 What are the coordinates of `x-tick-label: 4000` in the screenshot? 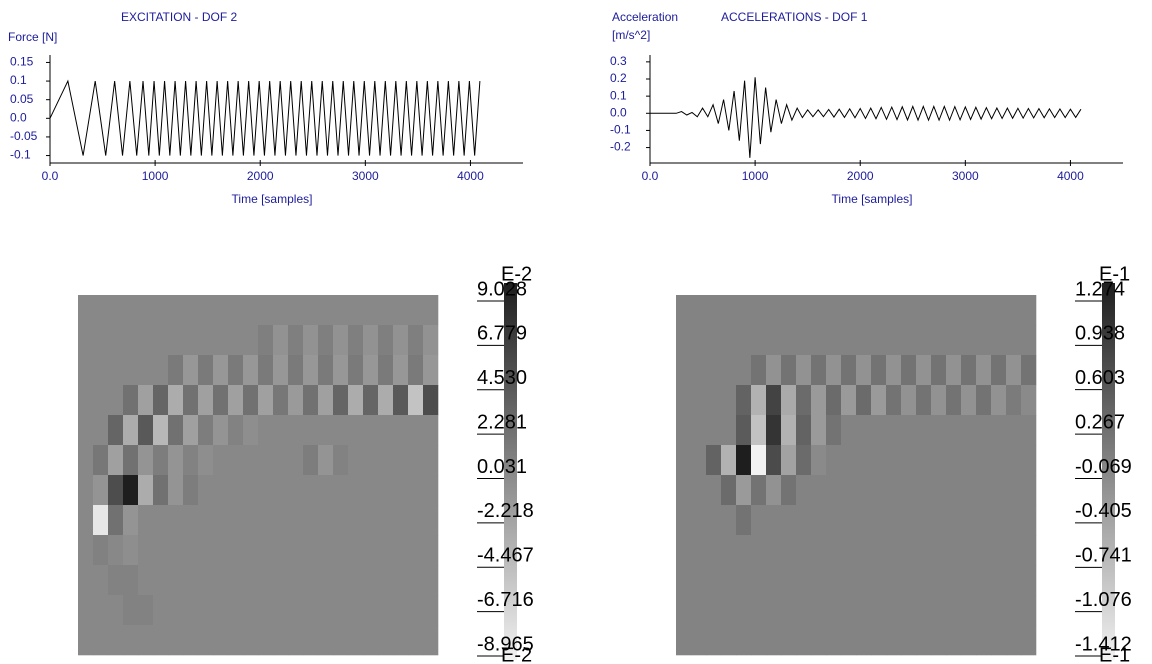 It's located at (1070, 176).